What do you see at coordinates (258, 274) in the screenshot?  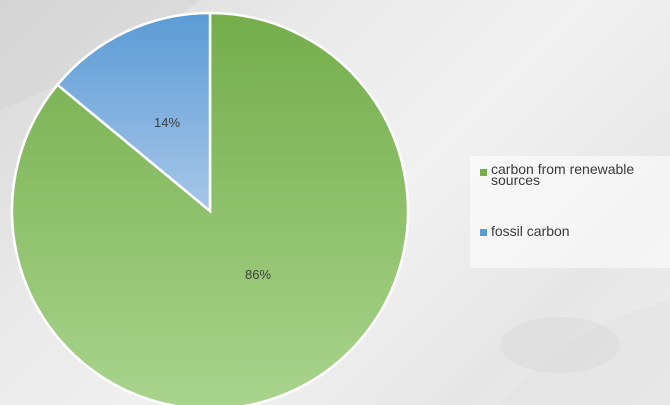 I see `data-label-renewable: 86%` at bounding box center [258, 274].